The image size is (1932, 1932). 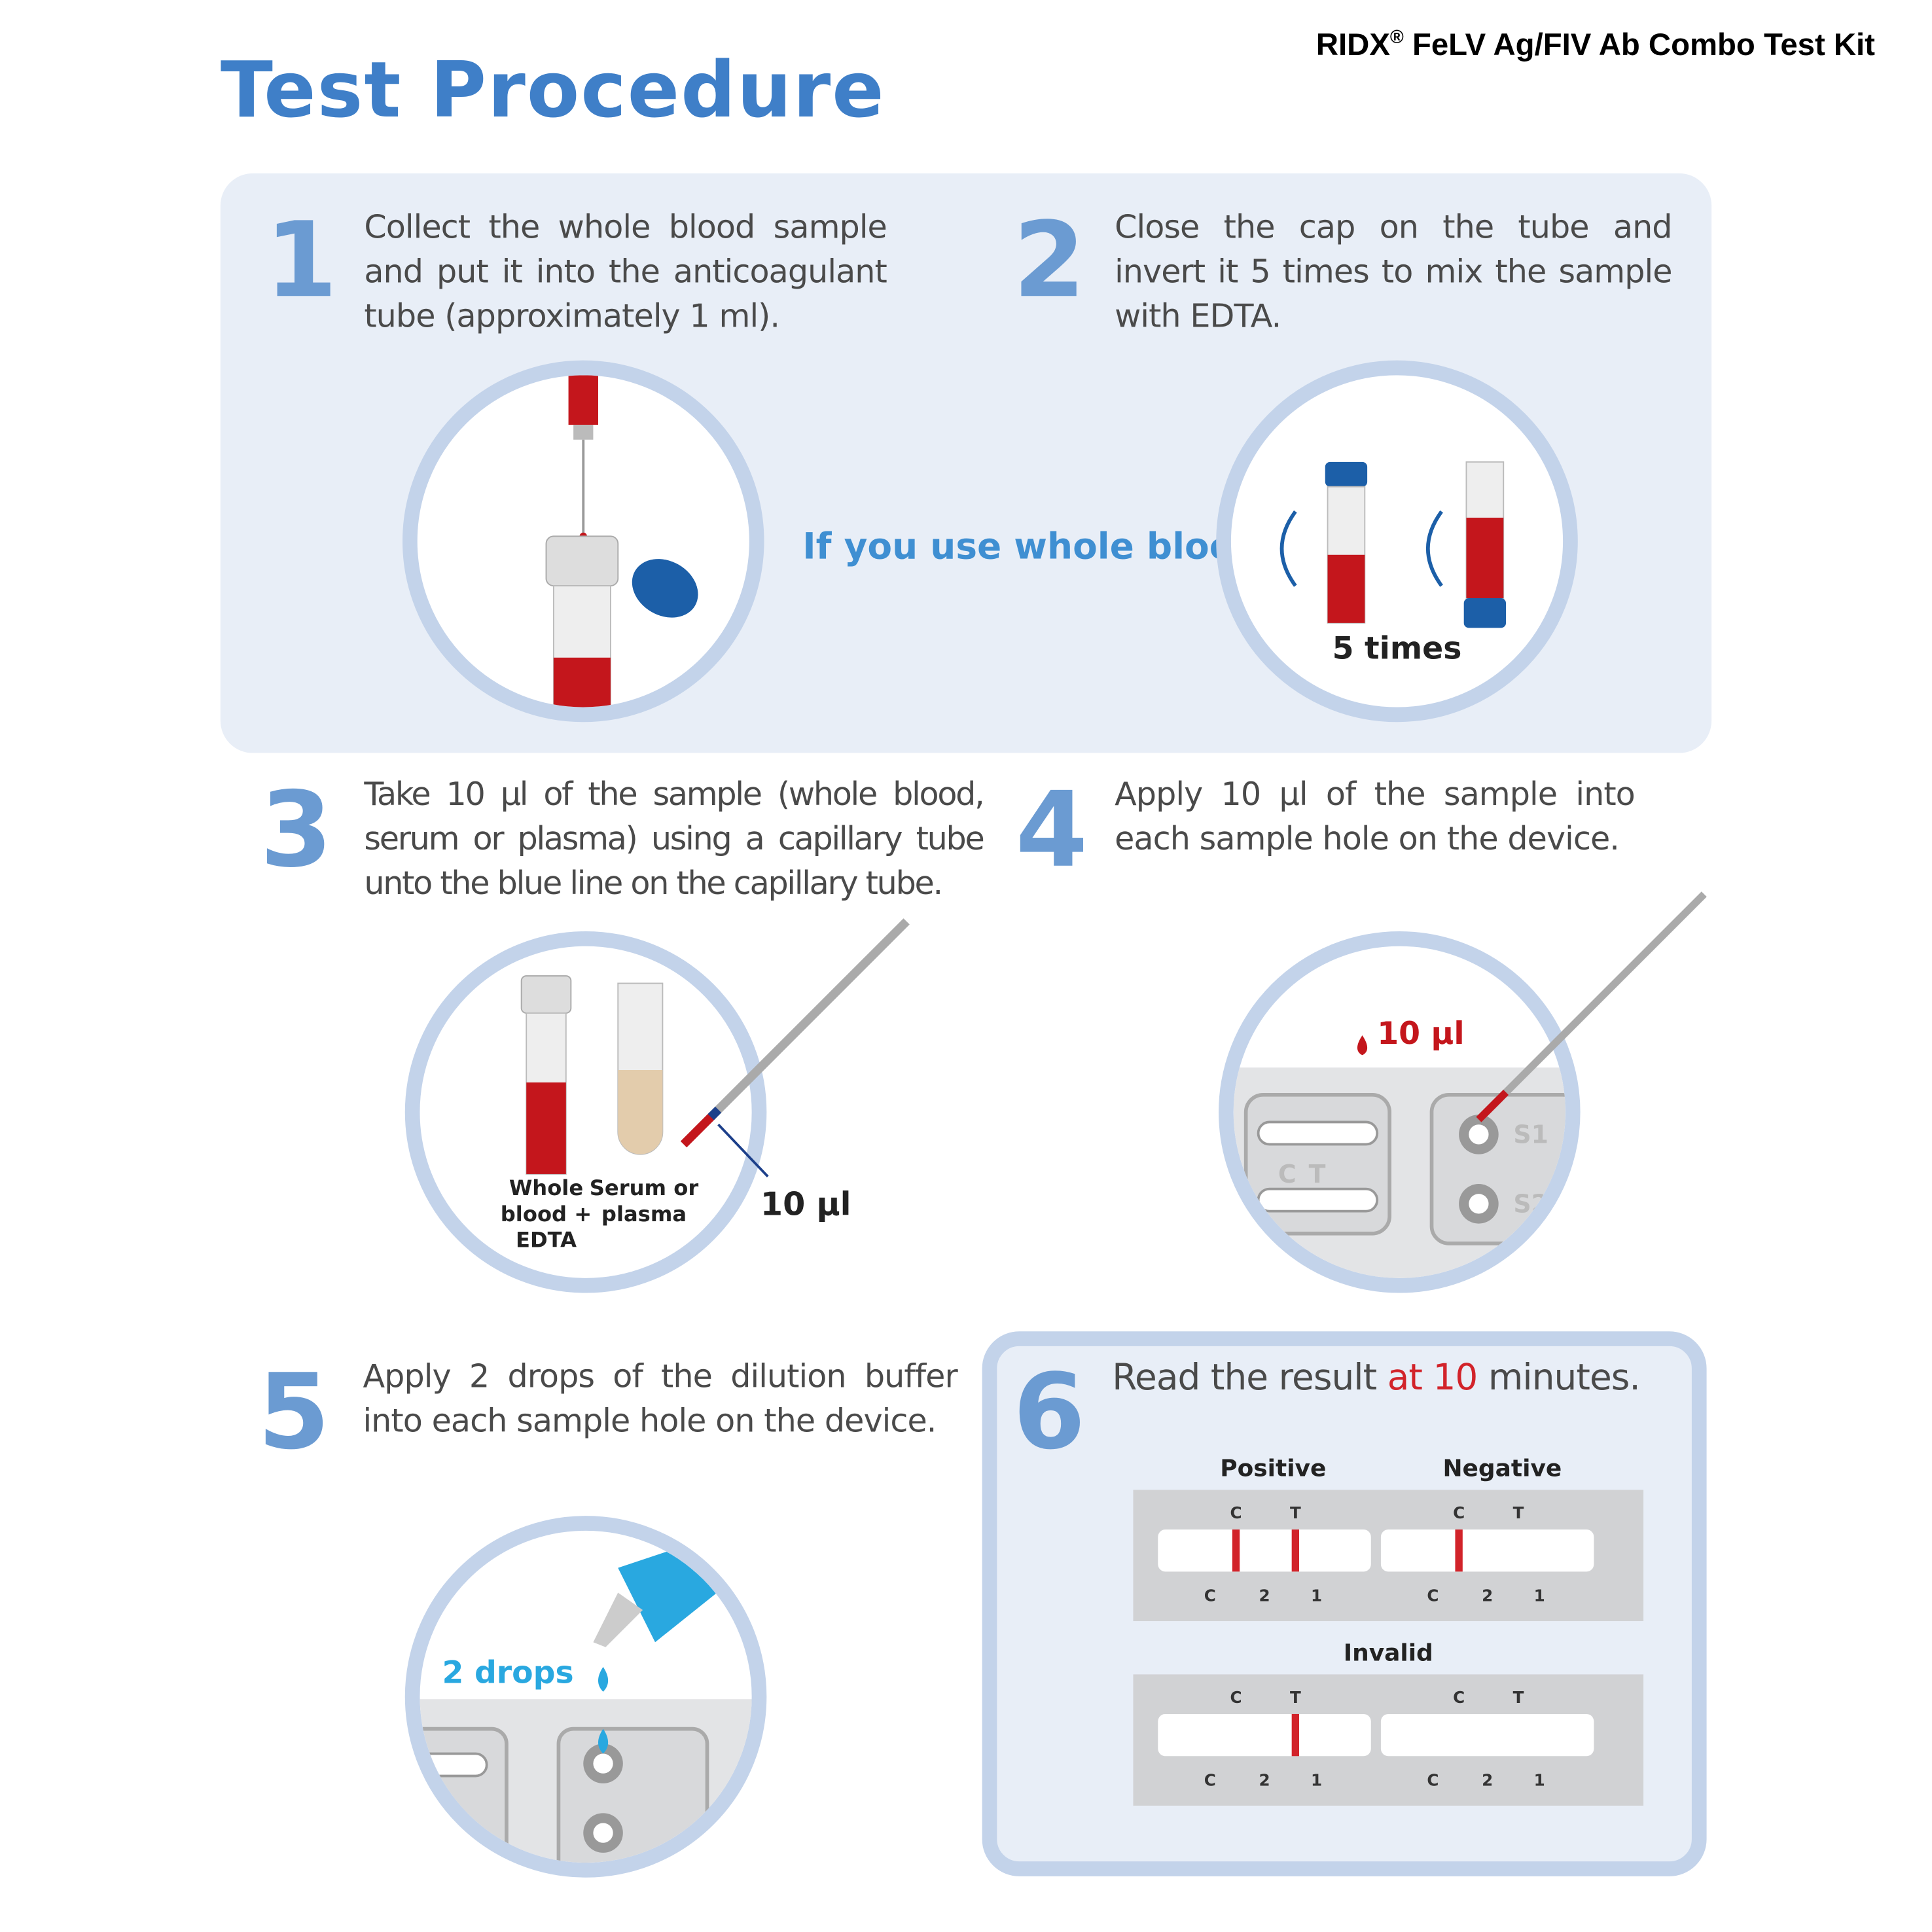 I want to click on page-title: Test Procedure, so click(x=552, y=90).